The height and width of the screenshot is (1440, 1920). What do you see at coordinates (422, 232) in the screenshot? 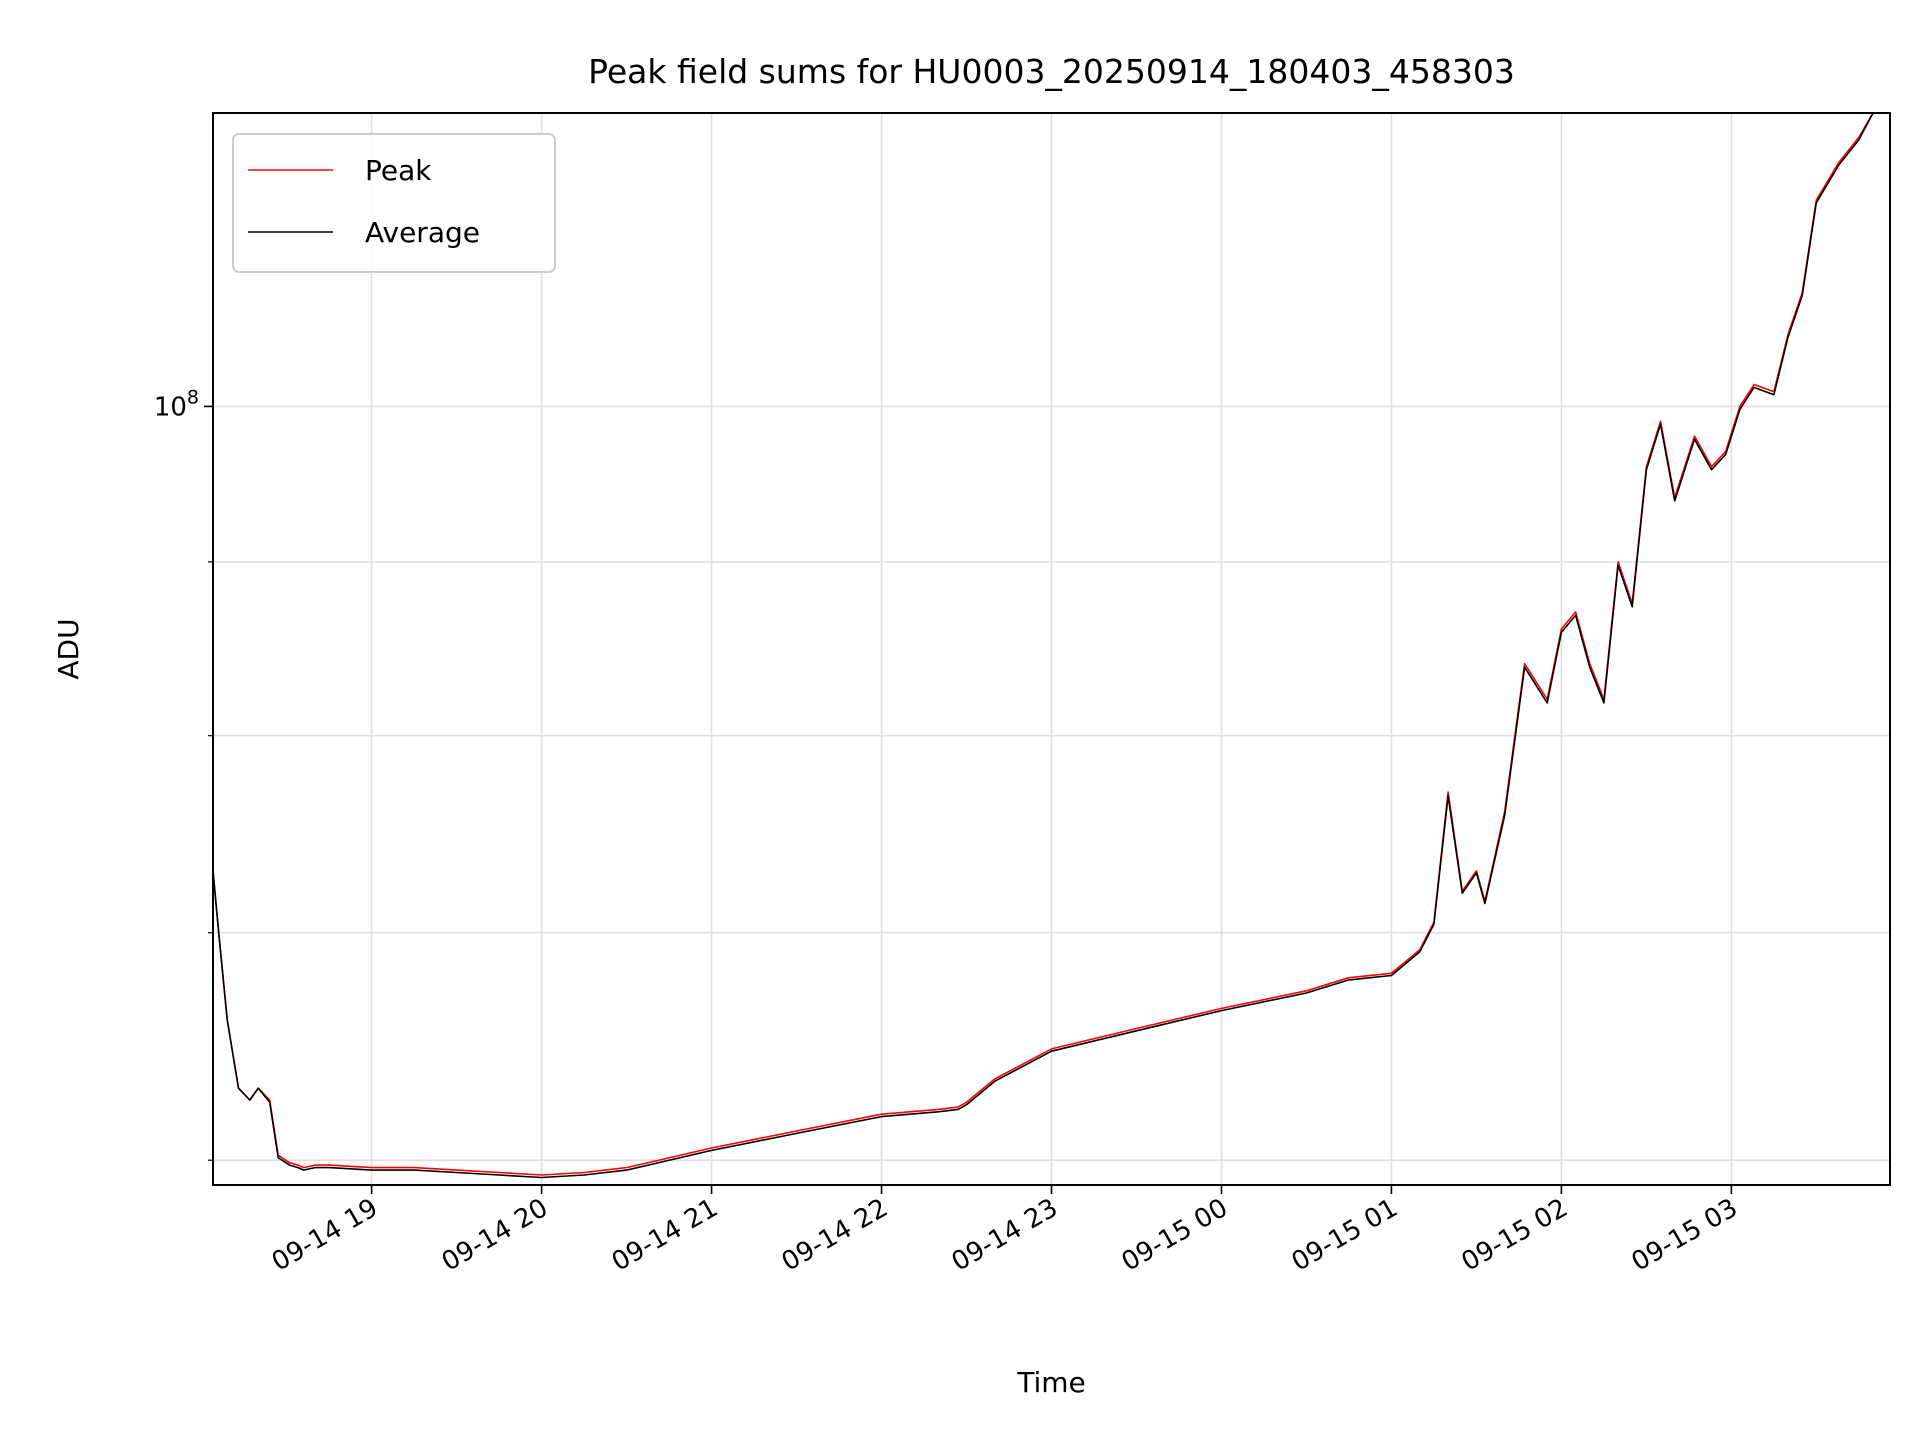
I see `legend-label-average: Average` at bounding box center [422, 232].